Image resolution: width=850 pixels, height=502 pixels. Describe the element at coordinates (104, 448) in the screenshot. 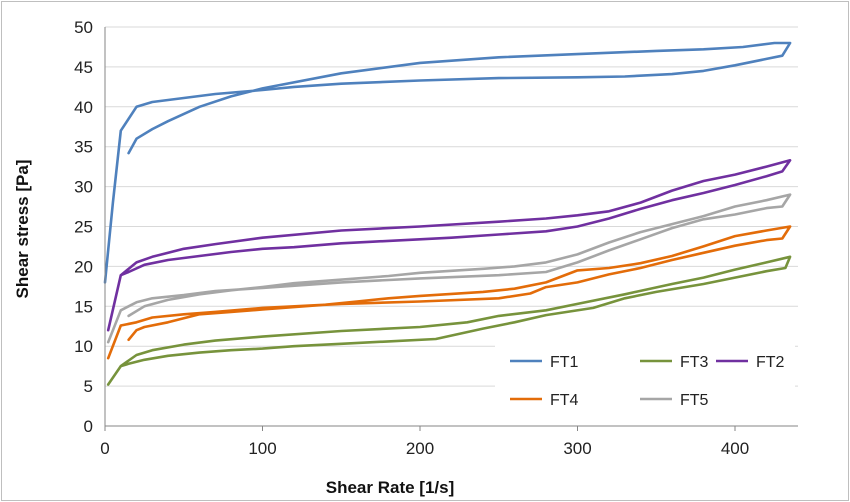

I see `x-tick-label: 0` at that location.